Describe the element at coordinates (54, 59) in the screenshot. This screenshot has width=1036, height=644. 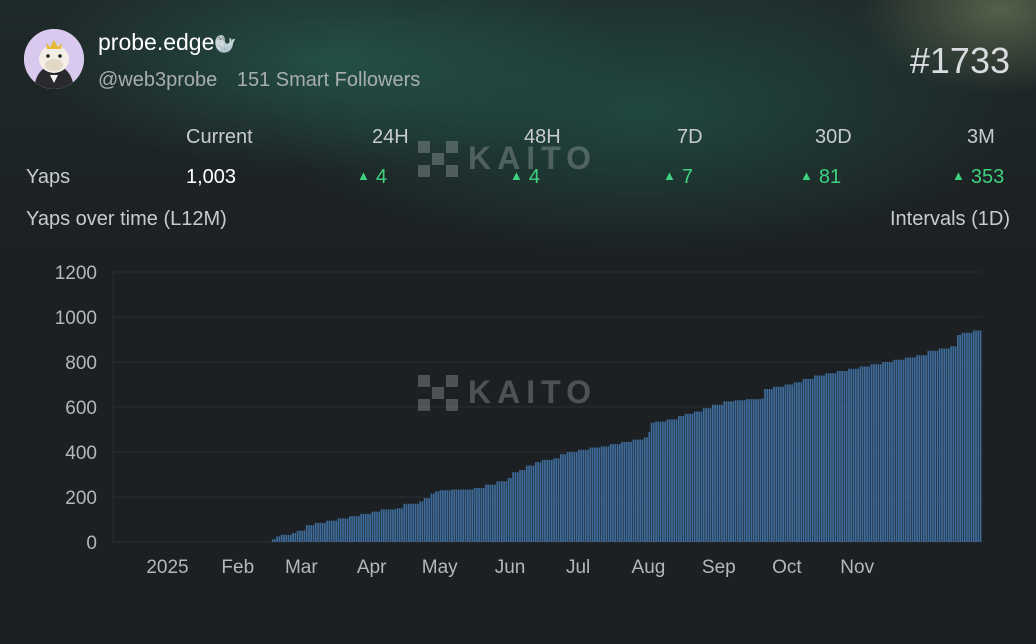
I see `avatar` at that location.